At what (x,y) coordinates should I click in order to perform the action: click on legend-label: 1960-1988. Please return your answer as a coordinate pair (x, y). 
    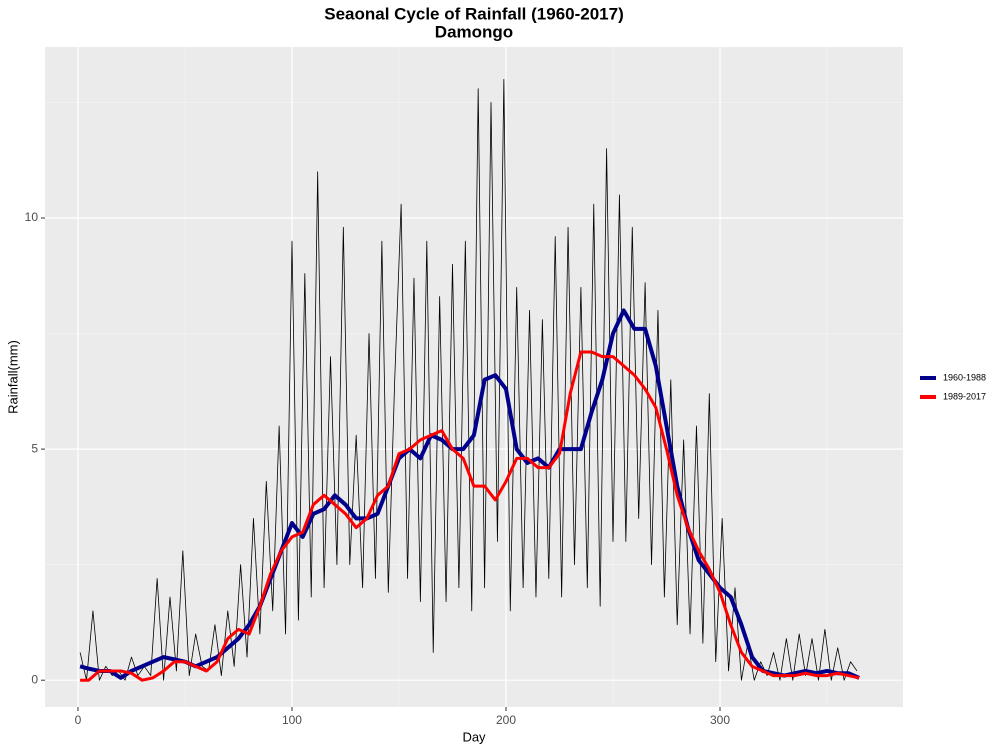
    Looking at the image, I should click on (964, 377).